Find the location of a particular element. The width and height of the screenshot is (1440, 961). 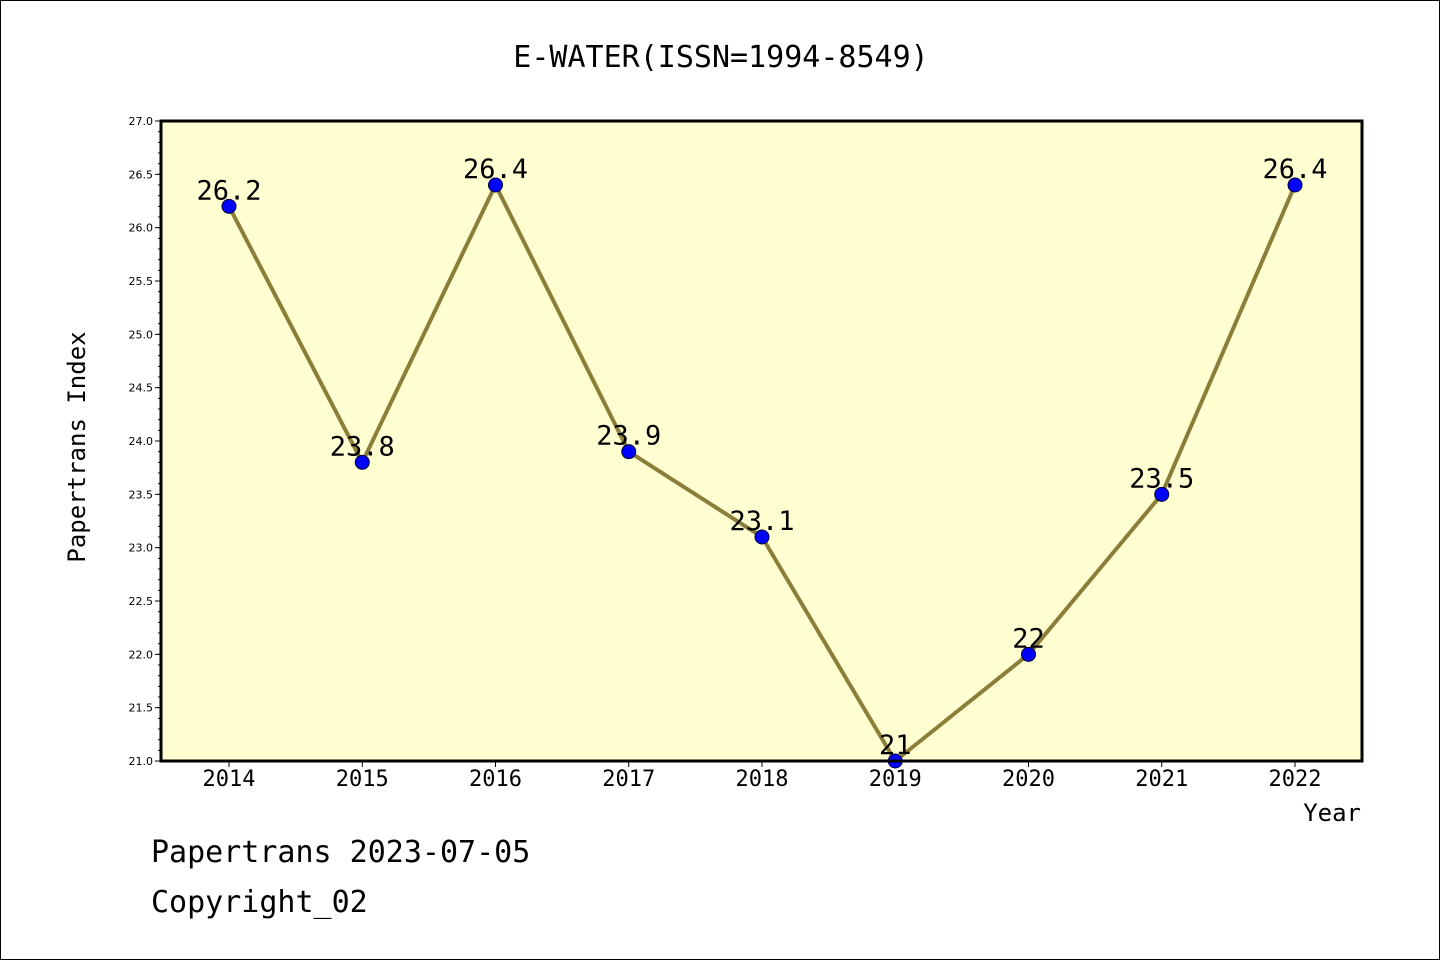

x-tick-label: 2015 is located at coordinates (362, 779).